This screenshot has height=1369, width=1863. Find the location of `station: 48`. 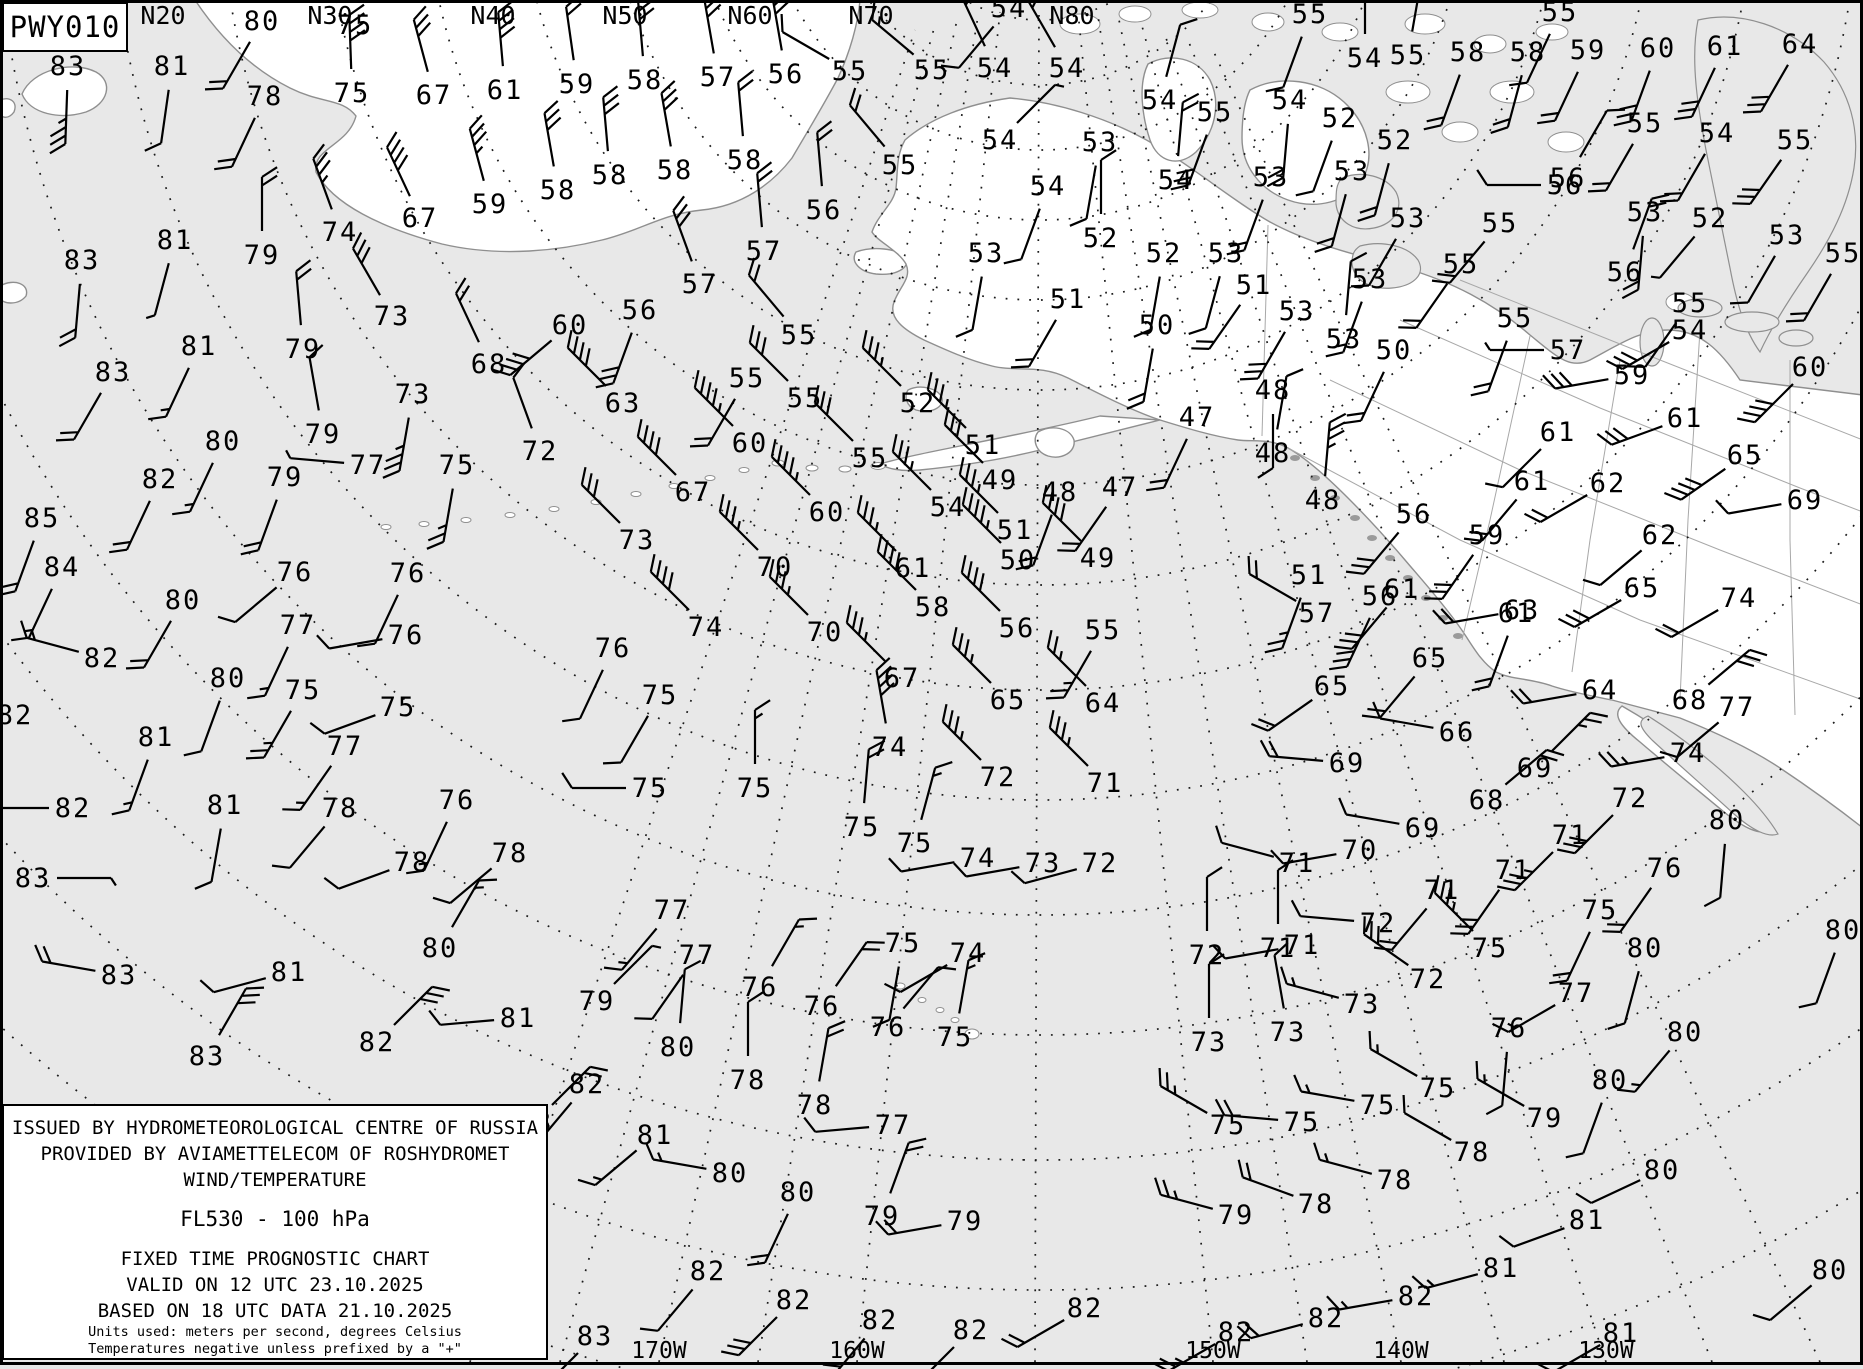

station: 48 is located at coordinates (1279, 418).